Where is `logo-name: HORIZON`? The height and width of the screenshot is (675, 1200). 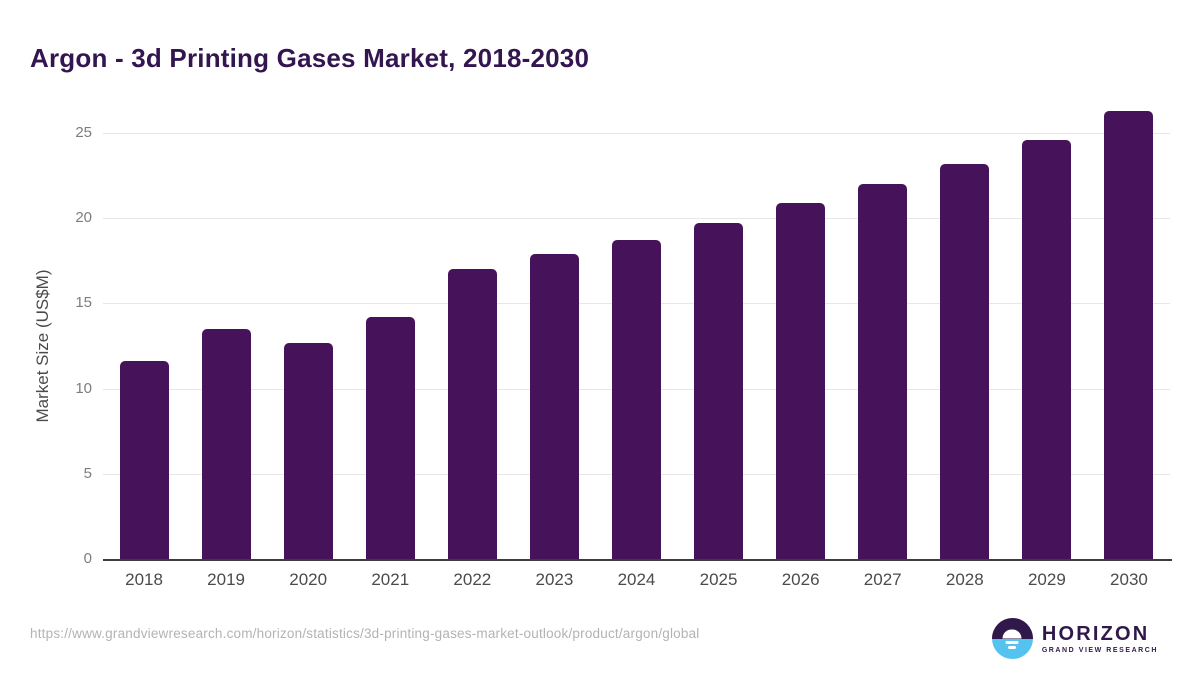
logo-name: HORIZON is located at coordinates (1095, 633).